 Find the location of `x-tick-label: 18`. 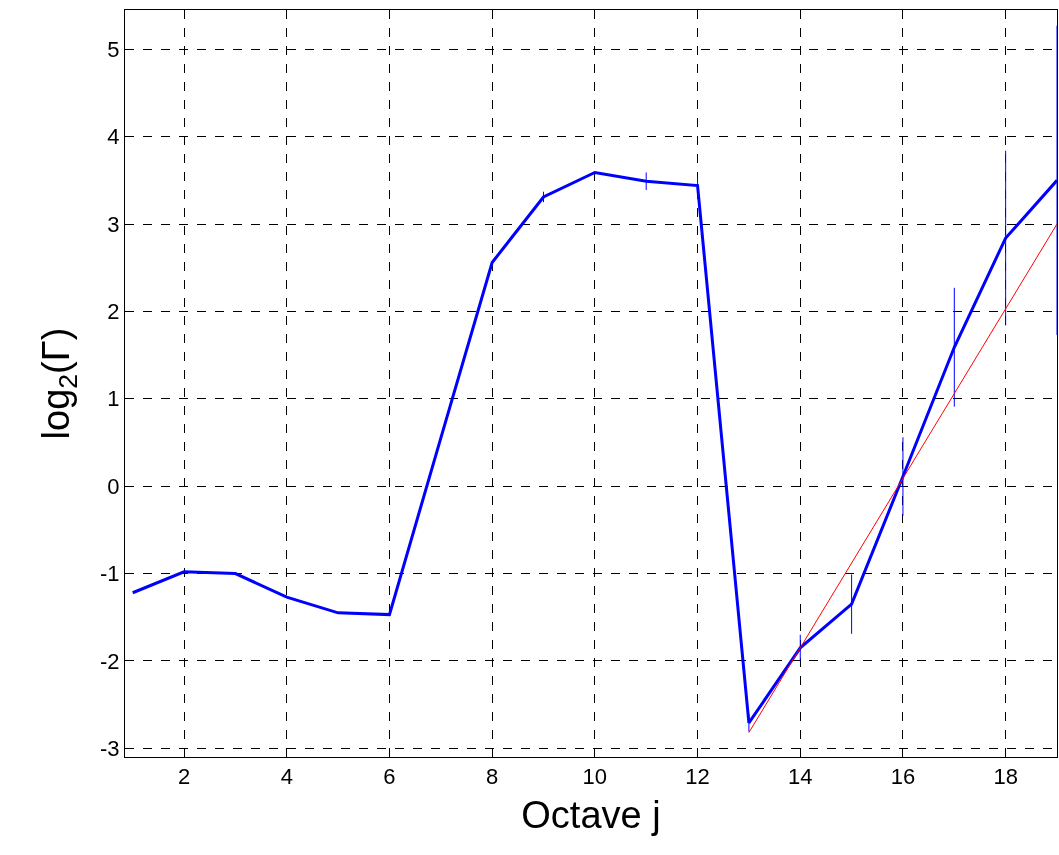

x-tick-label: 18 is located at coordinates (1005, 777).